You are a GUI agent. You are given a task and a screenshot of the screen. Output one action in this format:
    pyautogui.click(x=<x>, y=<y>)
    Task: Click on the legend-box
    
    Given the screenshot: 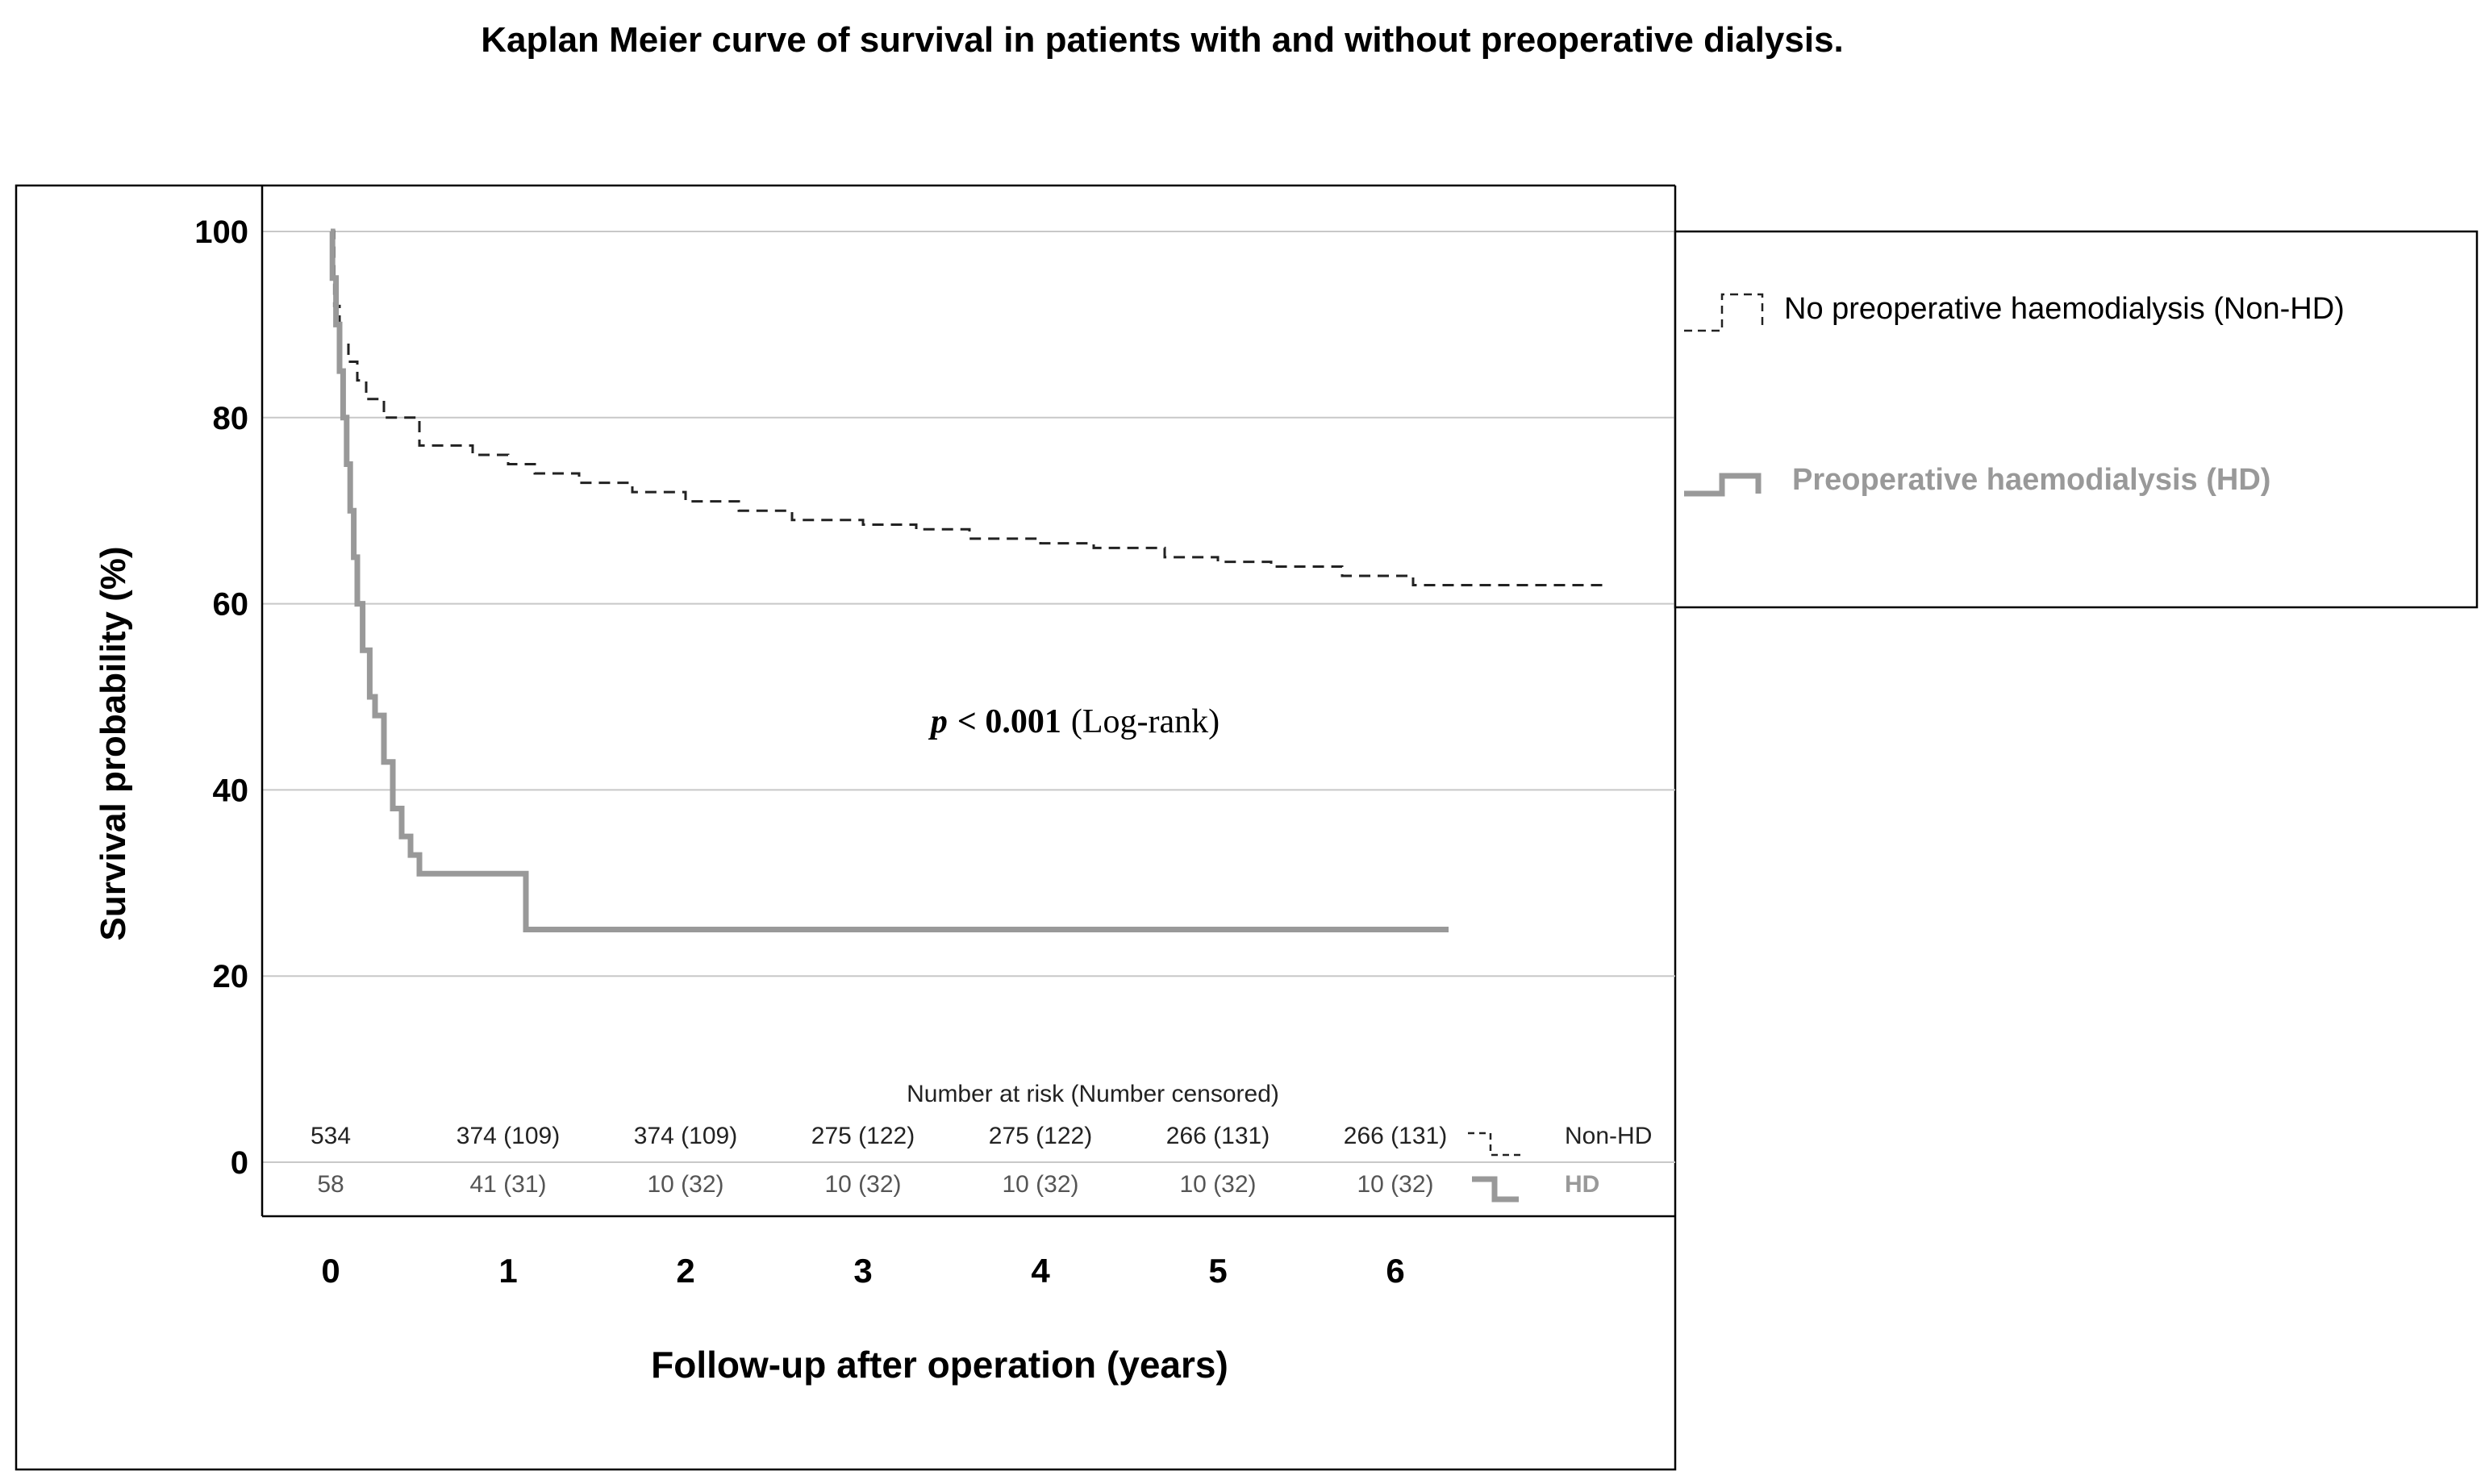 What is the action you would take?
    pyautogui.click(x=2076, y=419)
    